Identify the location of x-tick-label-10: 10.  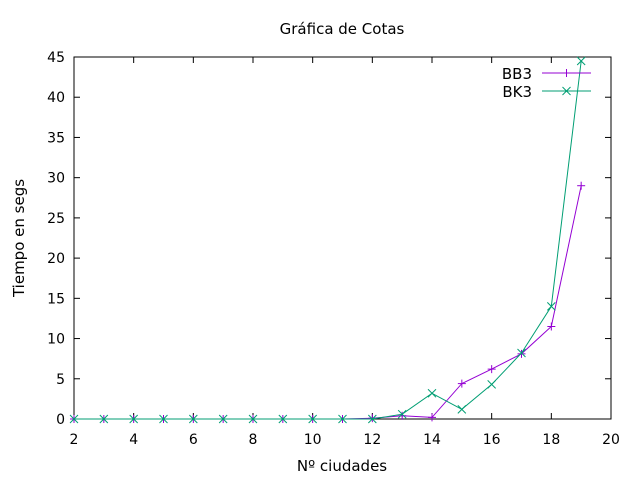
(313, 440).